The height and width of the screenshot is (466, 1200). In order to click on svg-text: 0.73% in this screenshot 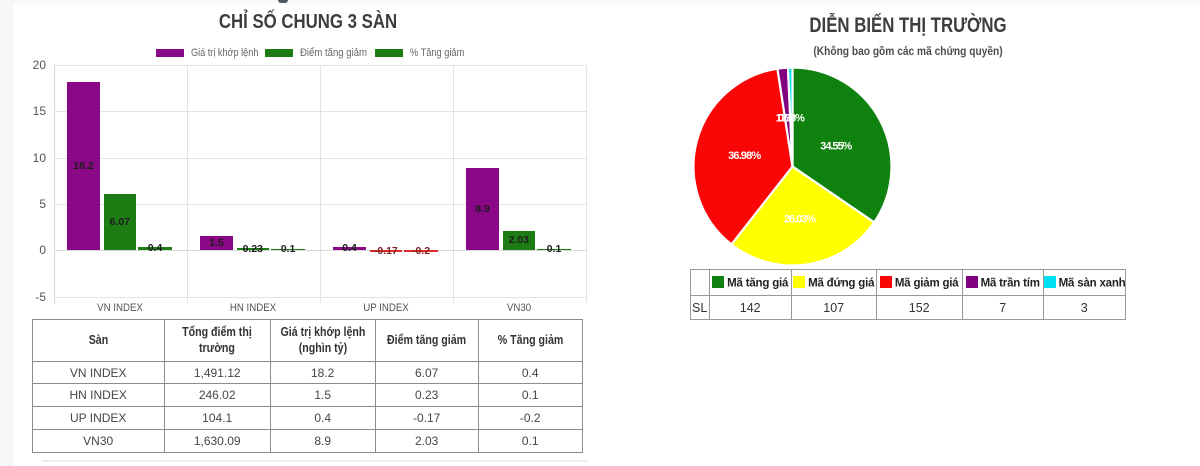, I will do `click(791, 119)`.